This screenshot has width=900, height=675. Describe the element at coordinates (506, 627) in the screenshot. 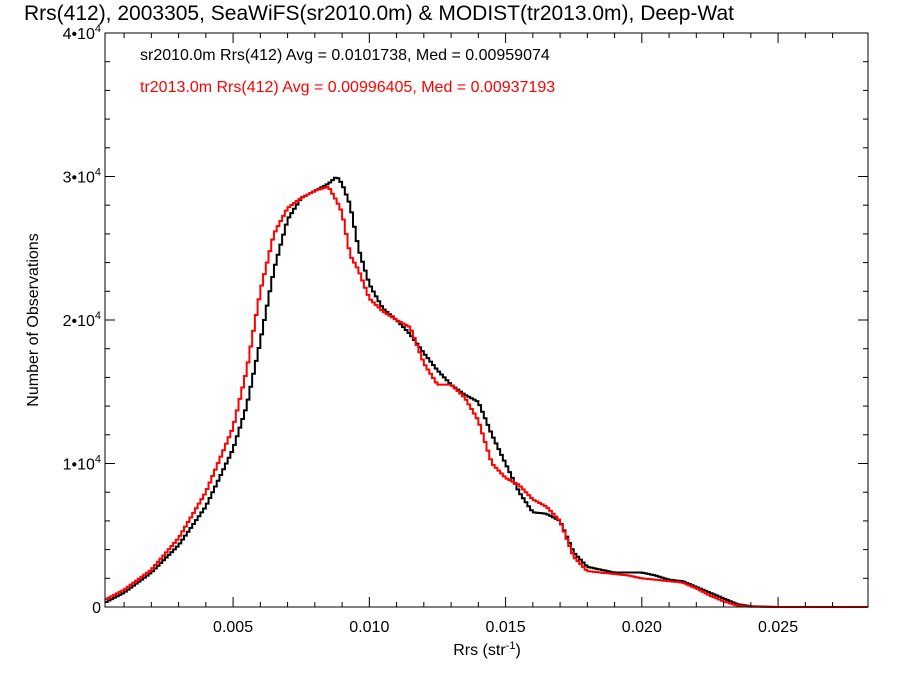

I see `x-tick-label: 0.015` at that location.